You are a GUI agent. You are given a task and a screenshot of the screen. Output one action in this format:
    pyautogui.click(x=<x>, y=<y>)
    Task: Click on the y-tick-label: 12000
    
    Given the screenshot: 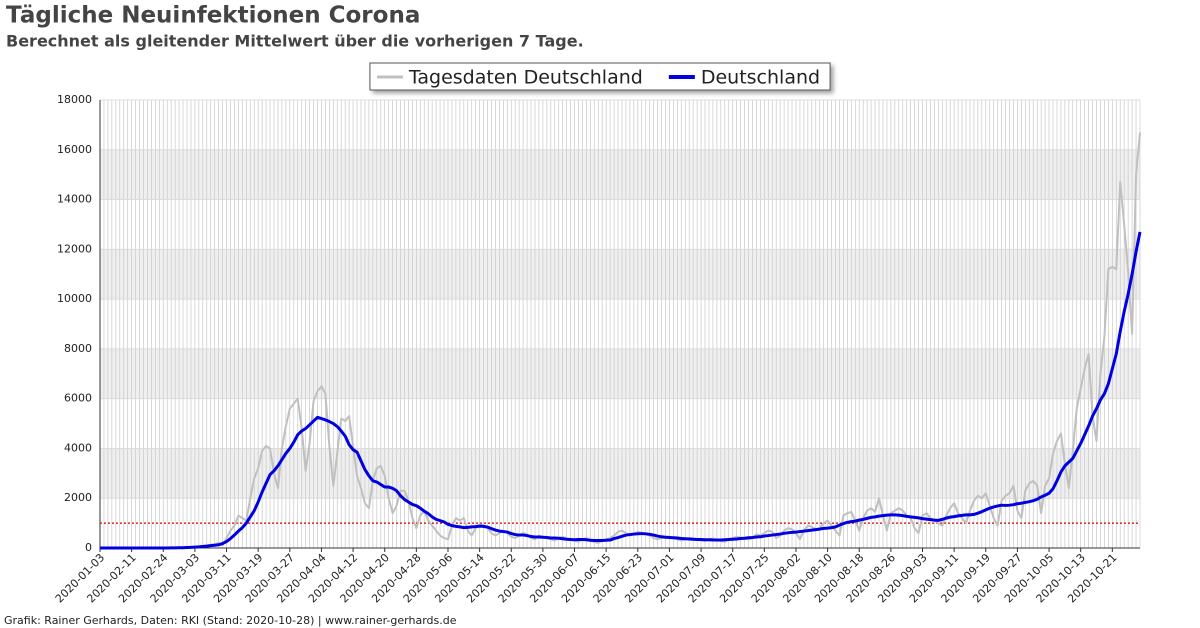 What is the action you would take?
    pyautogui.click(x=74, y=248)
    